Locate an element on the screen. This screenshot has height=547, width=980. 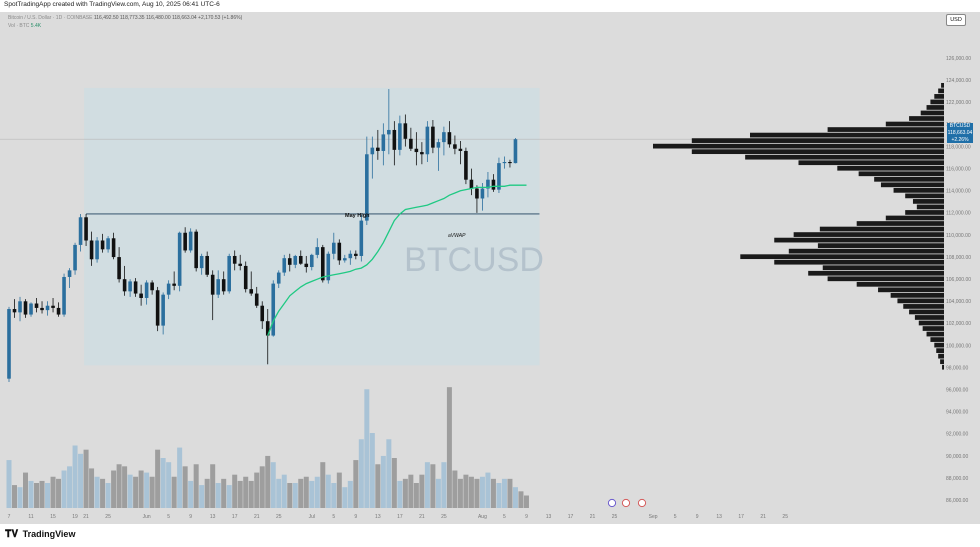
y-tick-label: 106,000.00 is located at coordinates (958, 280).